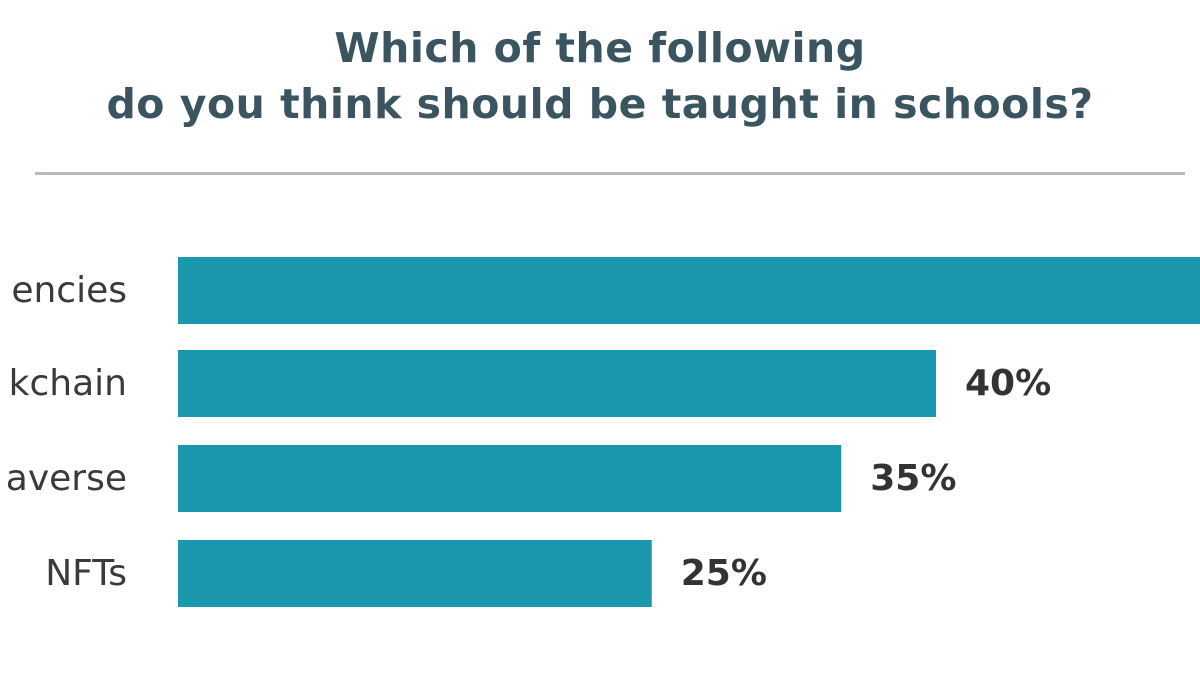  I want to click on category-label-2: averse, so click(66, 478).